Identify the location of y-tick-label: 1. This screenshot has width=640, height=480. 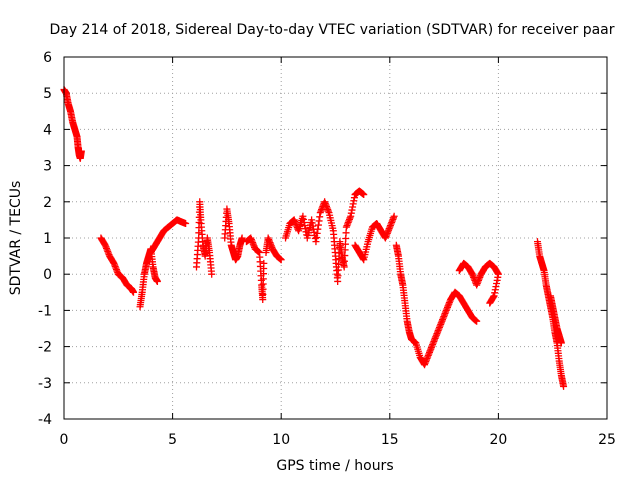
(47, 239).